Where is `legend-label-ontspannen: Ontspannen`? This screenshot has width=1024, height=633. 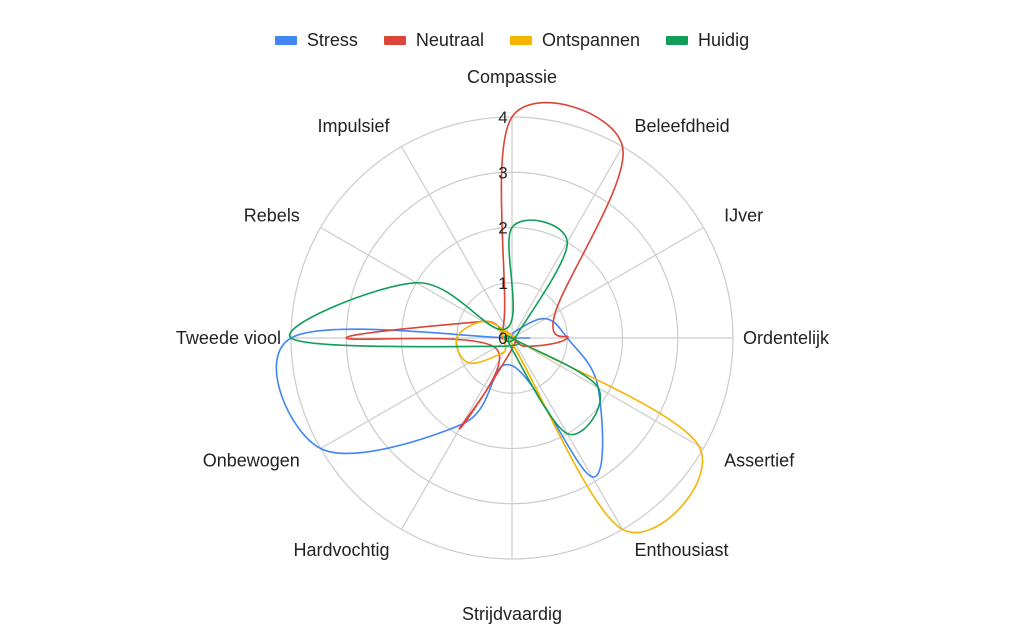
legend-label-ontspannen: Ontspannen is located at coordinates (591, 40).